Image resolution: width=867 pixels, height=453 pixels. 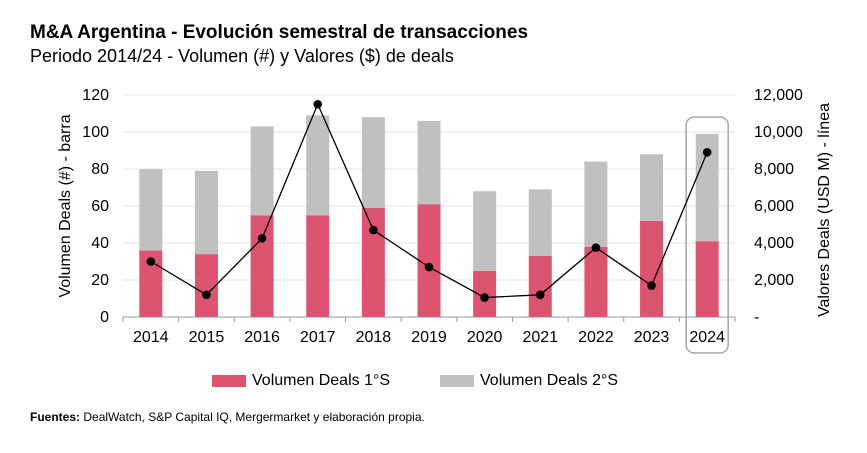 What do you see at coordinates (318, 337) in the screenshot?
I see `x-tick-label: 2017` at bounding box center [318, 337].